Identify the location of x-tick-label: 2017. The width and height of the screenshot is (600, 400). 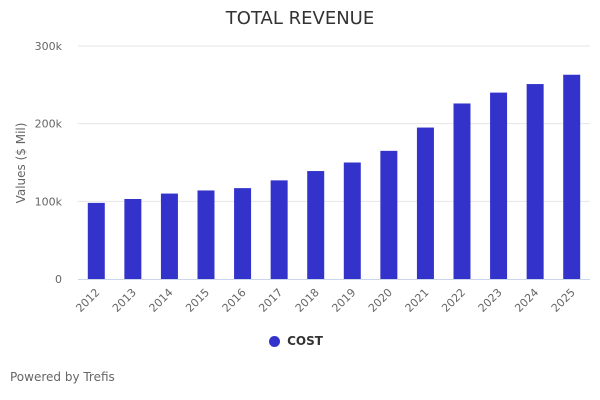
(270, 300).